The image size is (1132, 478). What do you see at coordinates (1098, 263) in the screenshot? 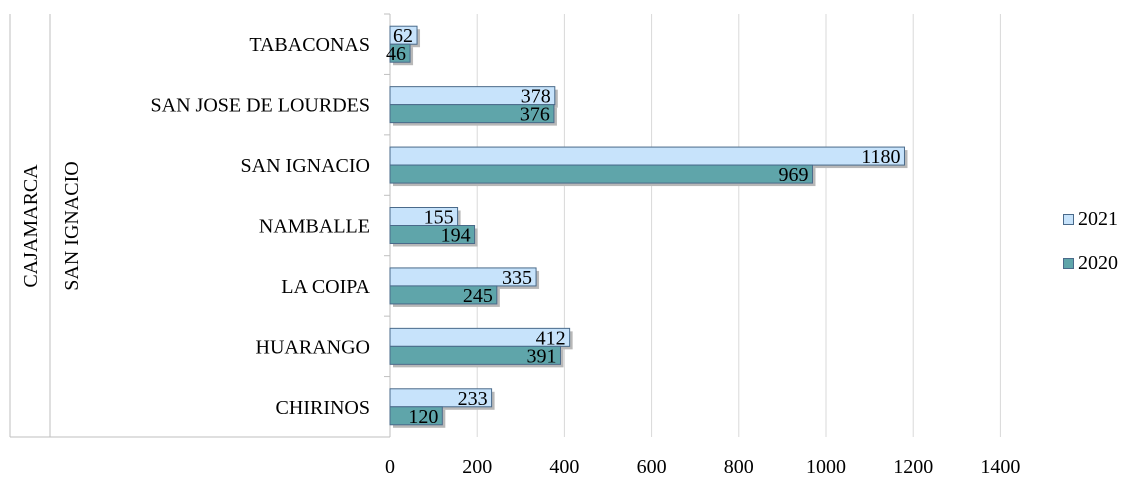
I see `legend-label-2020: 2020` at bounding box center [1098, 263].